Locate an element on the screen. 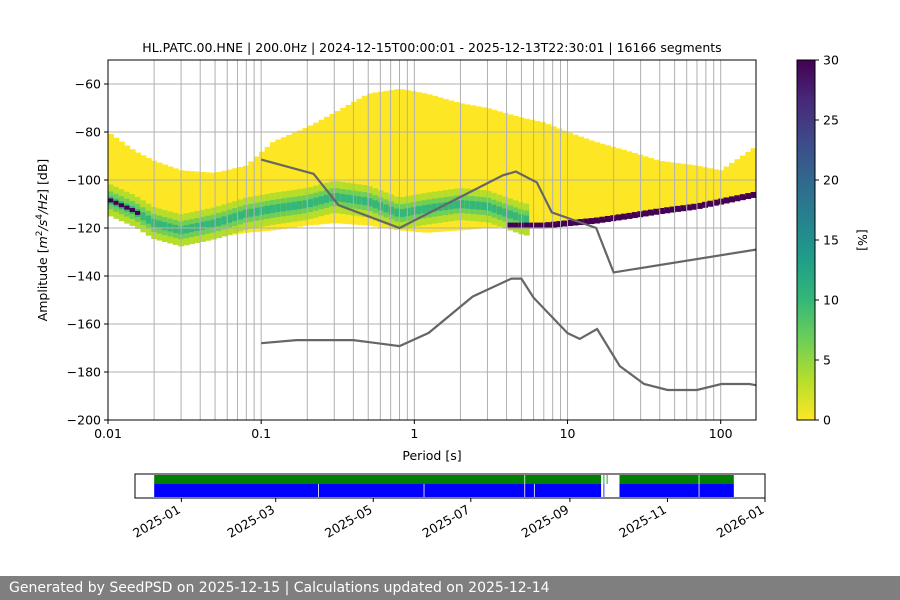 This screenshot has width=900, height=600. y-tick-label: −200 is located at coordinates (84, 420).